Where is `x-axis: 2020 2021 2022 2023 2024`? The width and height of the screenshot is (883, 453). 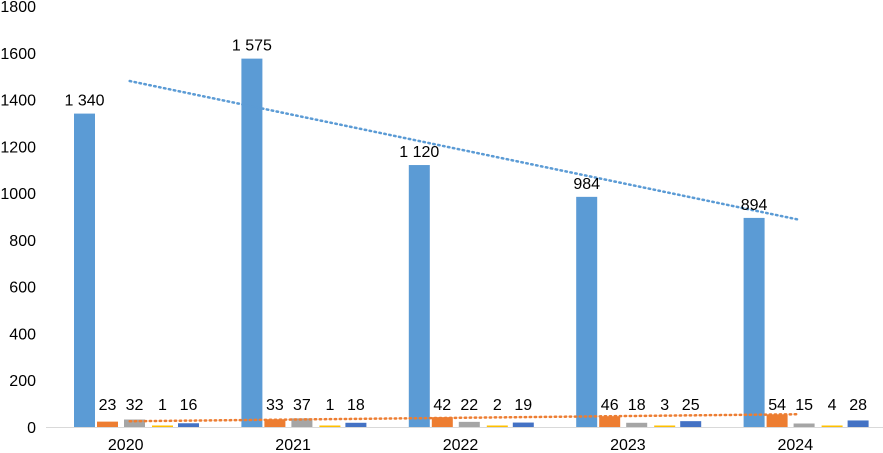
x-axis: 2020 2021 2022 2023 2024 is located at coordinates (464, 440).